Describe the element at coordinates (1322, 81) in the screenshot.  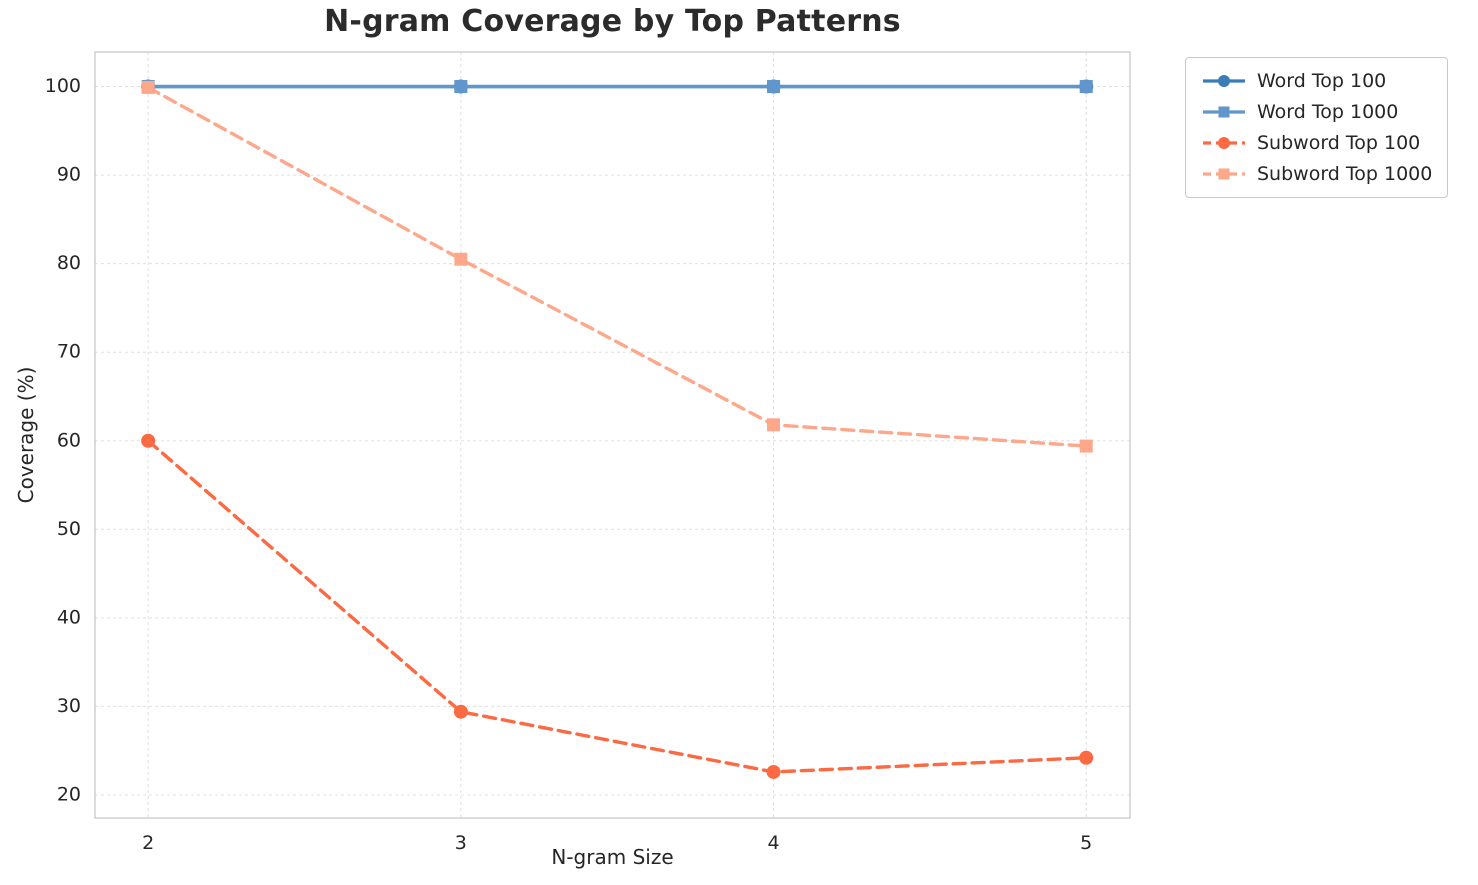
I see `legend-label: Word Top 100` at that location.